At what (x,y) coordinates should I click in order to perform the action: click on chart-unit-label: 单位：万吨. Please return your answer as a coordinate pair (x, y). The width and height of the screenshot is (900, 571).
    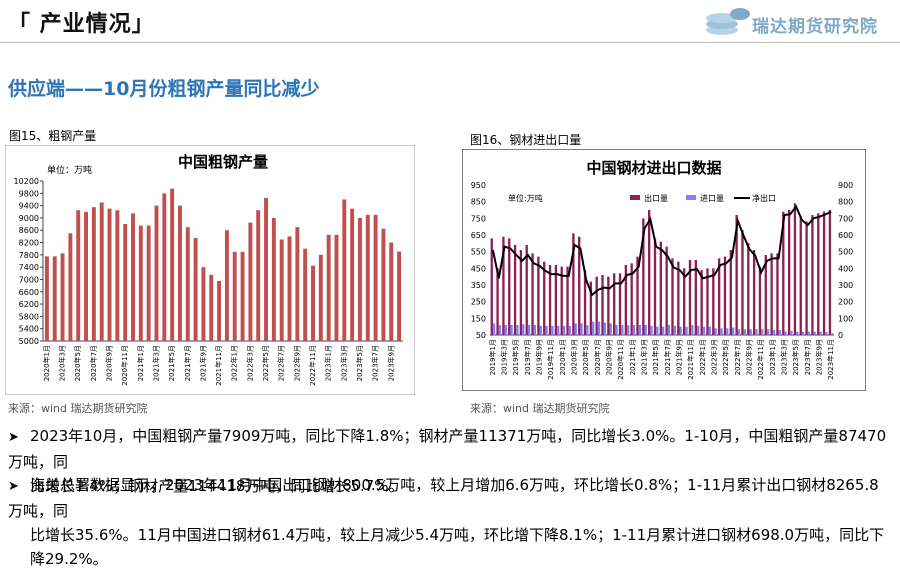
    Looking at the image, I should click on (69, 170).